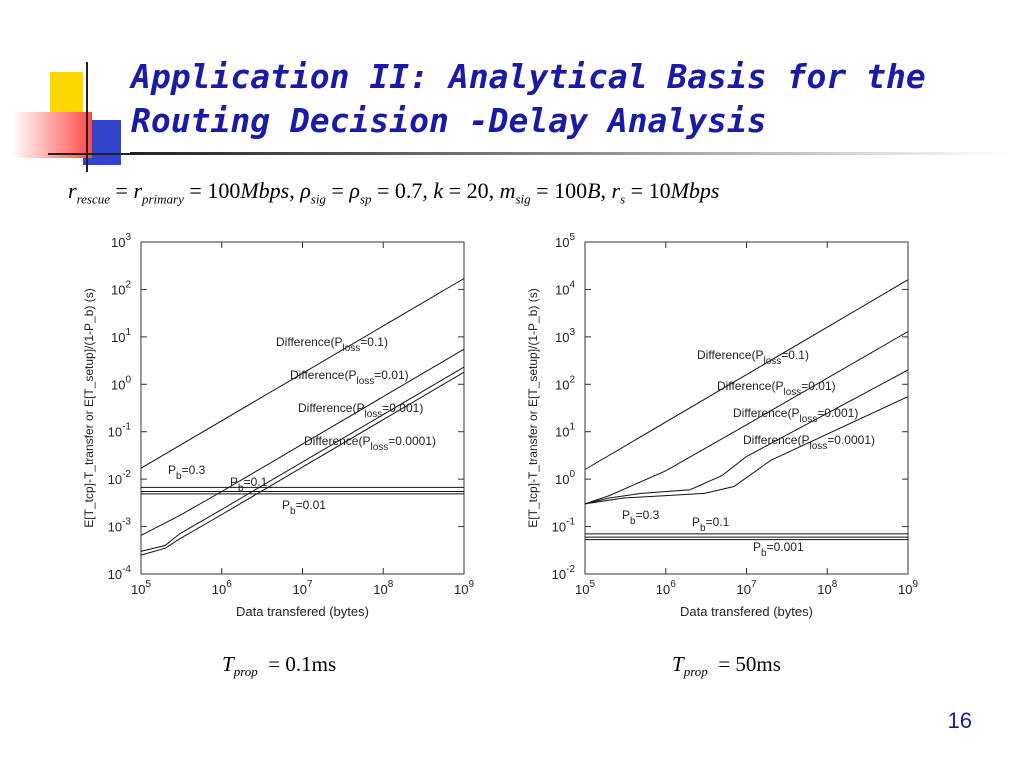 This screenshot has width=1024, height=768. I want to click on y-tick-label: 10⁵, so click(565, 241).